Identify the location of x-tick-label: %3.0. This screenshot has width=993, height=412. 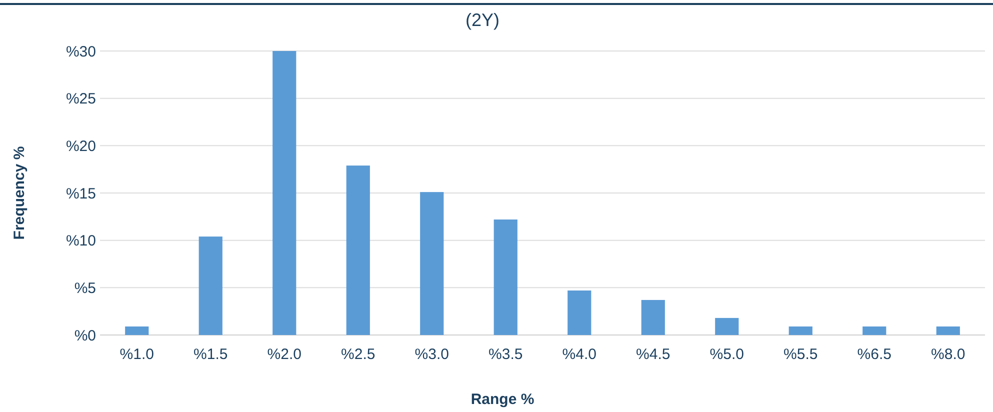
(431, 354).